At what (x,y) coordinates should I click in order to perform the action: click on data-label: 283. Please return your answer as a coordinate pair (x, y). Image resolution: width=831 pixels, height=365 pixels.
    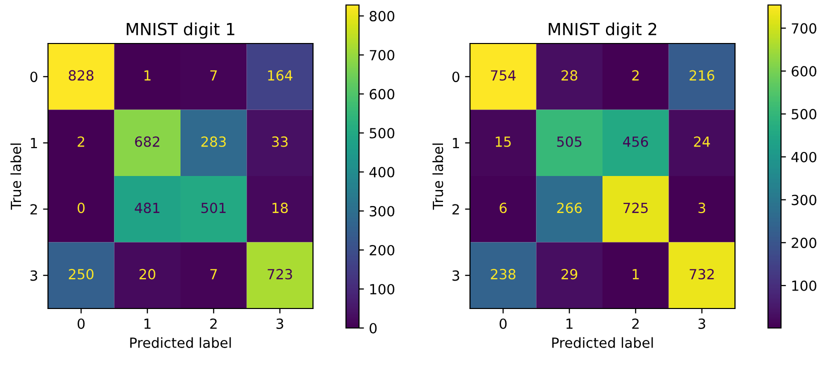
    Looking at the image, I should click on (213, 141).